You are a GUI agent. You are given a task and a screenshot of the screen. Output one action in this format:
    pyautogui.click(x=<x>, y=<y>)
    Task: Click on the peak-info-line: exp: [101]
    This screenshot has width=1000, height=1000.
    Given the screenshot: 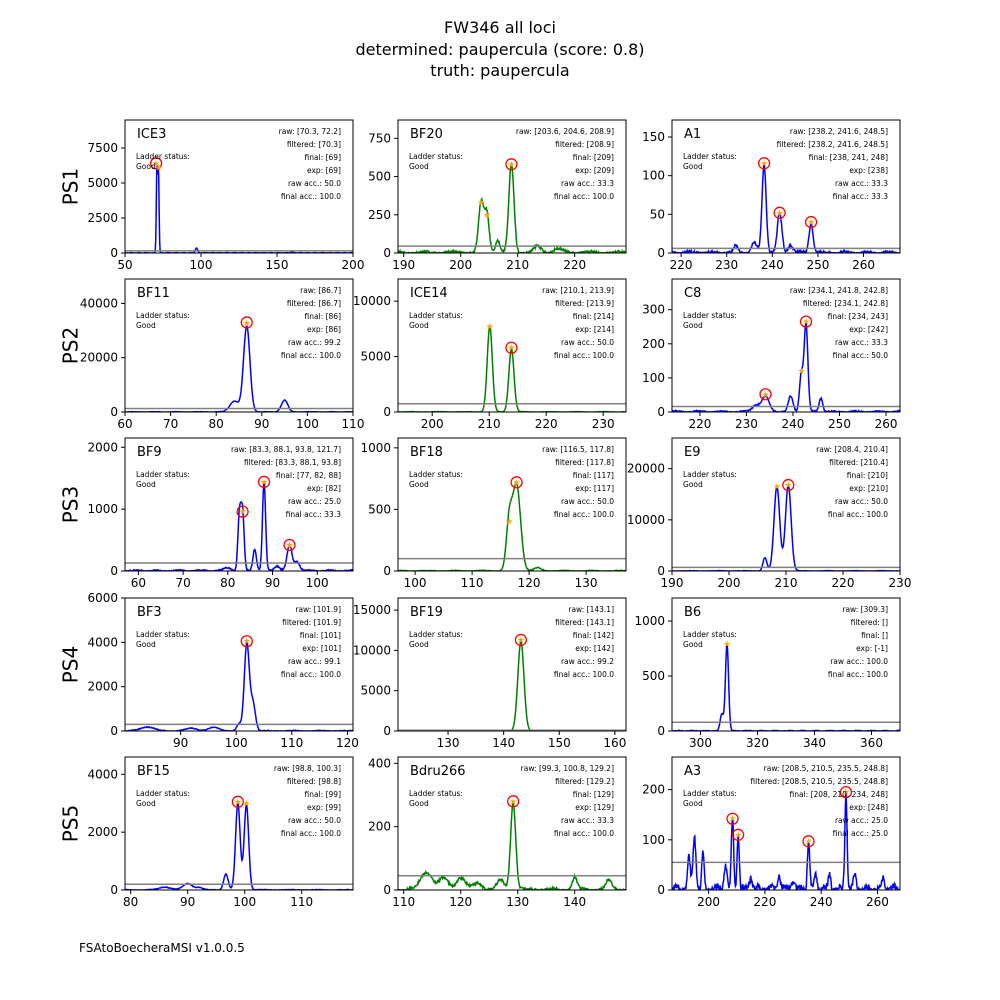 What is the action you would take?
    pyautogui.click(x=321, y=648)
    